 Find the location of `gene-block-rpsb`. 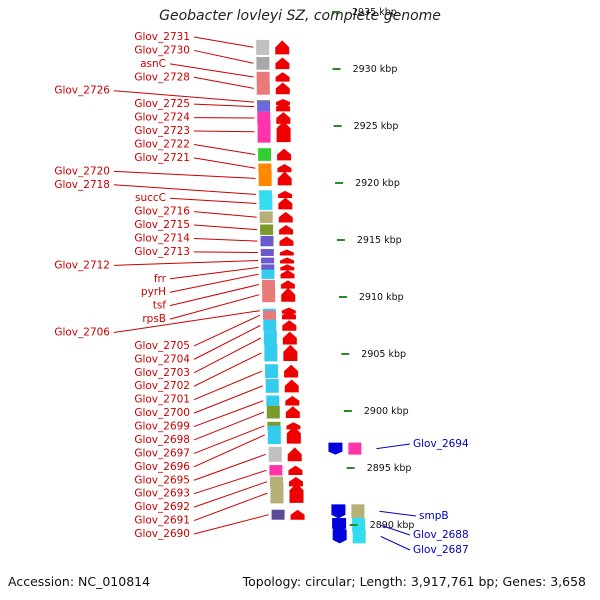

gene-block-rpsb is located at coordinates (269, 295).